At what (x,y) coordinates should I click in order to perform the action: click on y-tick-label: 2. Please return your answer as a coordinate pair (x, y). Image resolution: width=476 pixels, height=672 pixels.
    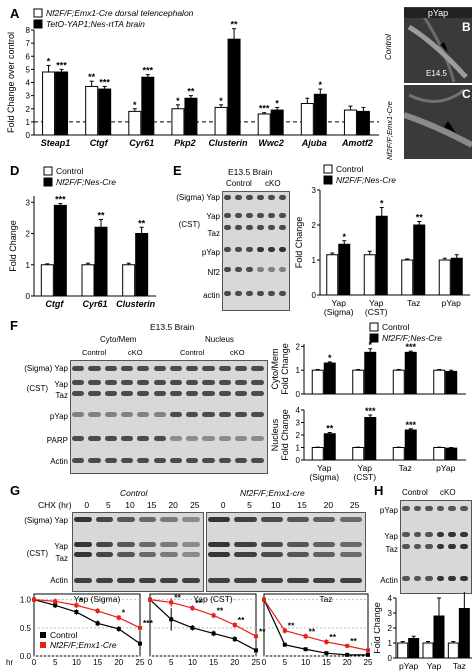
    Looking at the image, I should click on (298, 346).